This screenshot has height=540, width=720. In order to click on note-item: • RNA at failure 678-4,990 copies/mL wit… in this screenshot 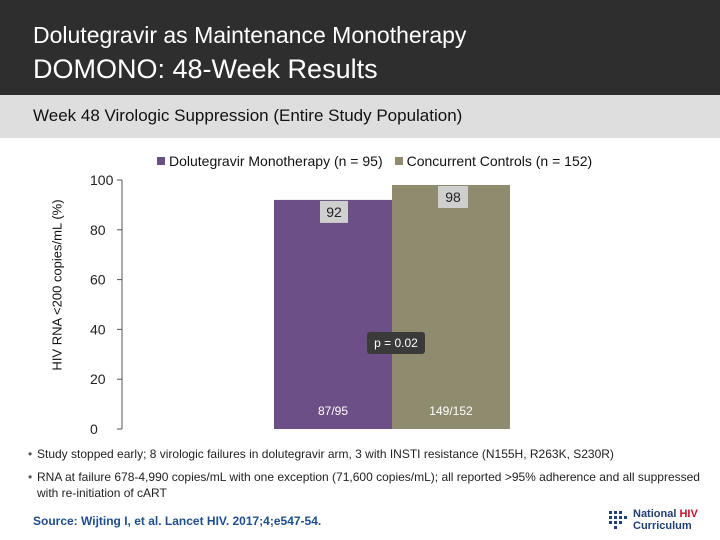, I will do `click(368, 485)`.